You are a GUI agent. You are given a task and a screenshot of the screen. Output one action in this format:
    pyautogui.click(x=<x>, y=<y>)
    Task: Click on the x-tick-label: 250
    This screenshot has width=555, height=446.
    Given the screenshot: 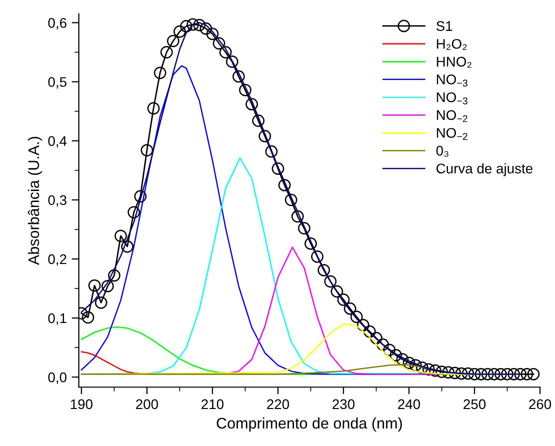 What is the action you would take?
    pyautogui.click(x=475, y=404)
    